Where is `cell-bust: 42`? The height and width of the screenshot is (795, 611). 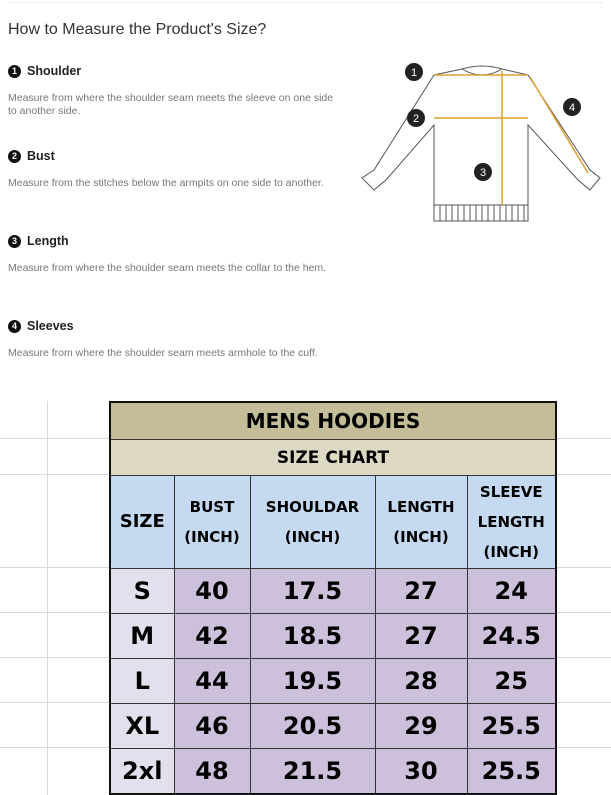
cell-bust: 42 is located at coordinates (212, 636).